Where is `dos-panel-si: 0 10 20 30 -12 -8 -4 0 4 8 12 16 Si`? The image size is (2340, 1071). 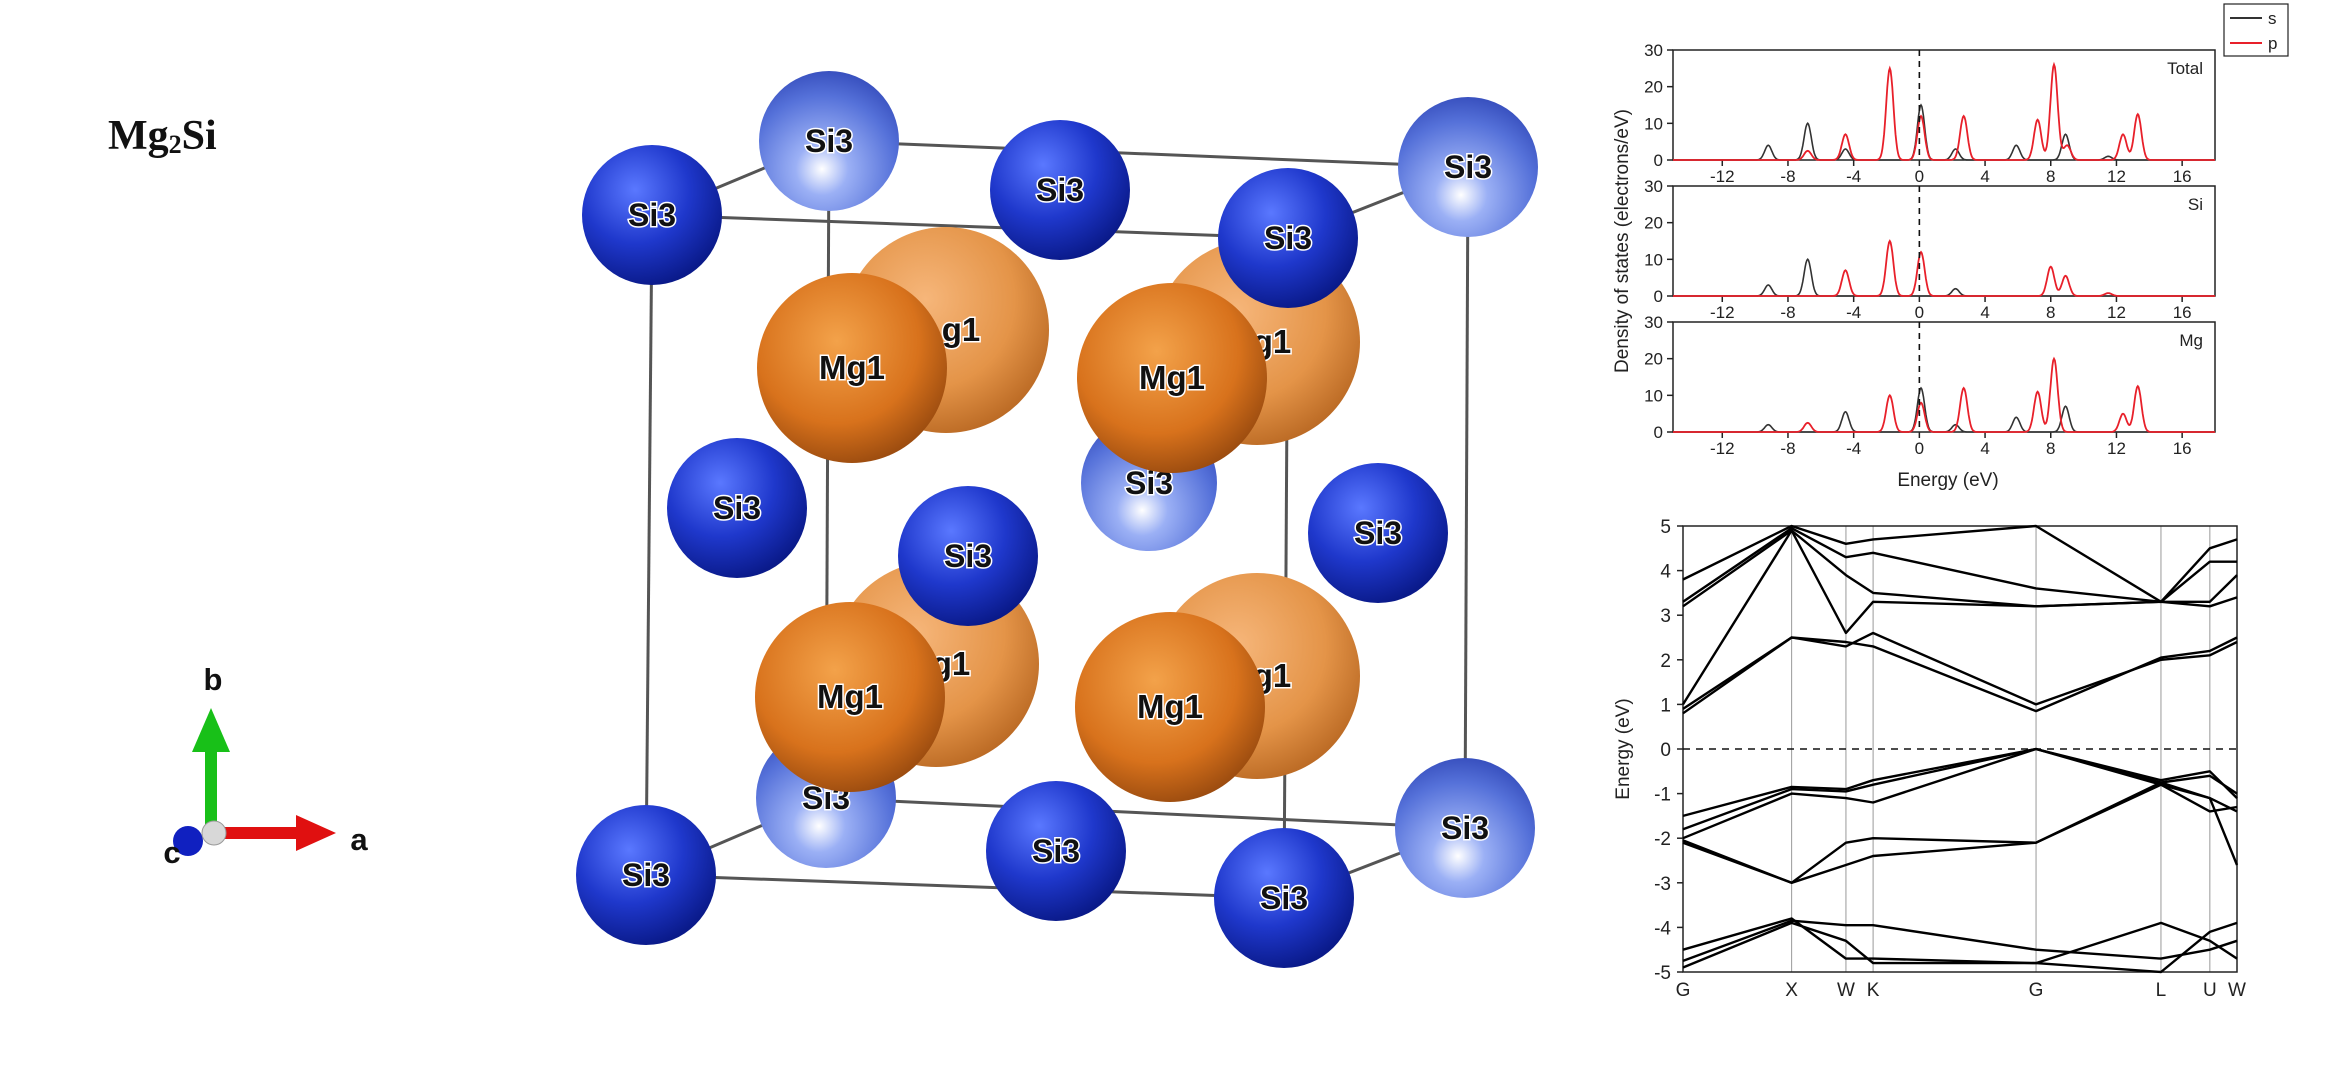
dos-panel-si: 0 10 20 30 -12 -8 -4 0 4 8 12 16 Si is located at coordinates (1930, 249).